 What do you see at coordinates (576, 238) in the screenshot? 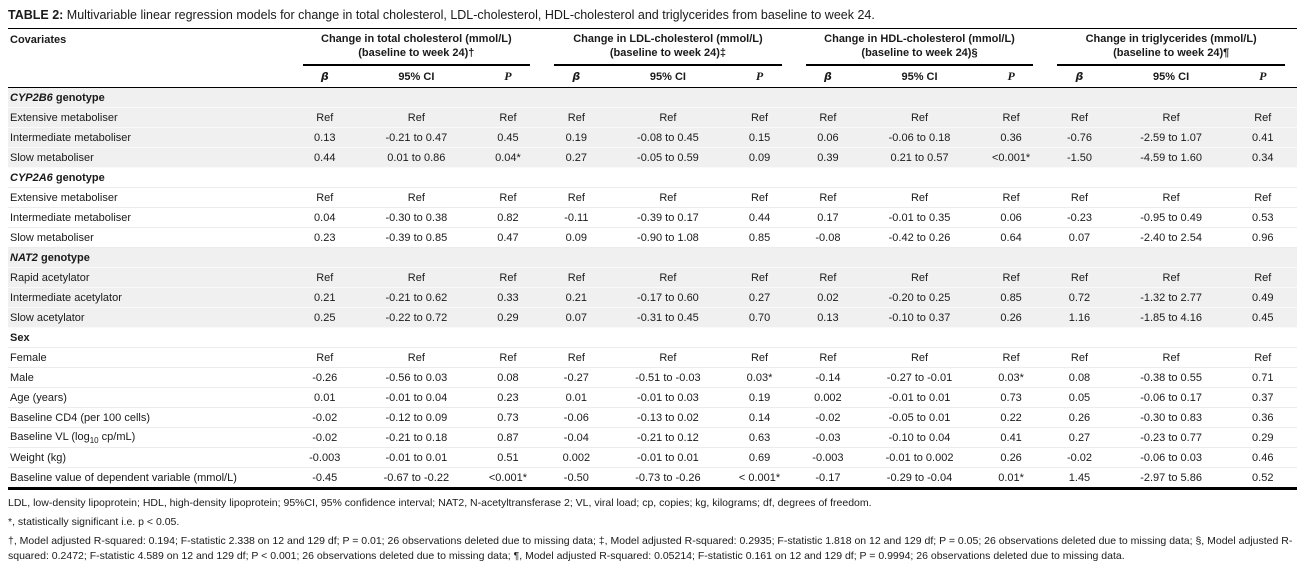
I see `beta-value: 0.09` at bounding box center [576, 238].